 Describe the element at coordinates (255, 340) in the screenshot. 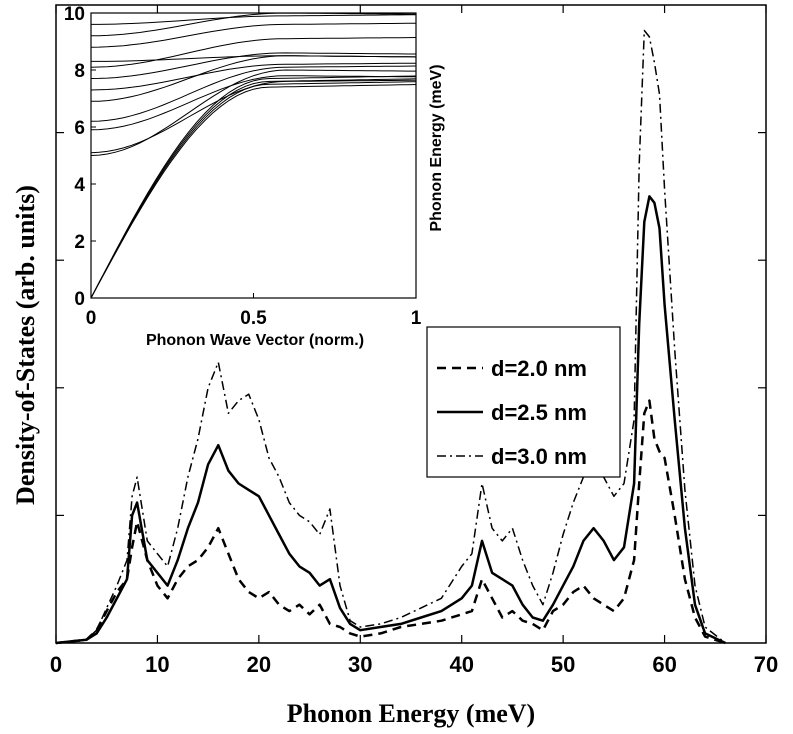

I see `inset-x-axis-label: Phonon Wave Vector (norm.)` at that location.